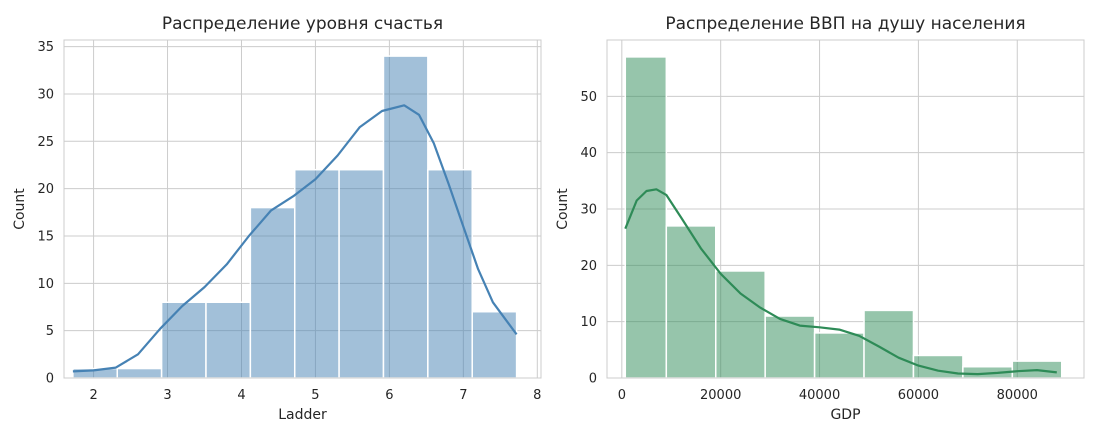 This screenshot has height=440, width=1100. What do you see at coordinates (588, 97) in the screenshot?
I see `y-tick-label: 50` at bounding box center [588, 97].